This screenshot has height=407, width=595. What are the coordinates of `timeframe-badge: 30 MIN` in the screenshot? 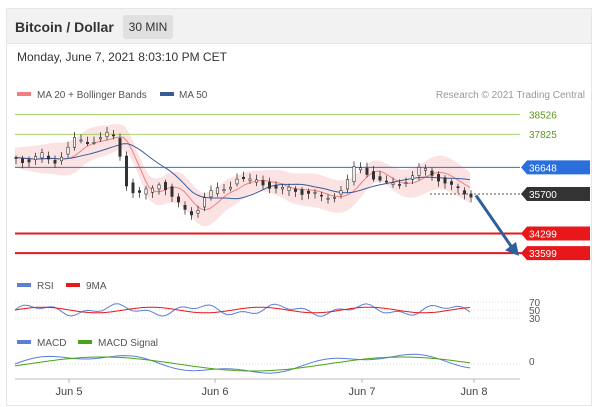 It's located at (148, 27).